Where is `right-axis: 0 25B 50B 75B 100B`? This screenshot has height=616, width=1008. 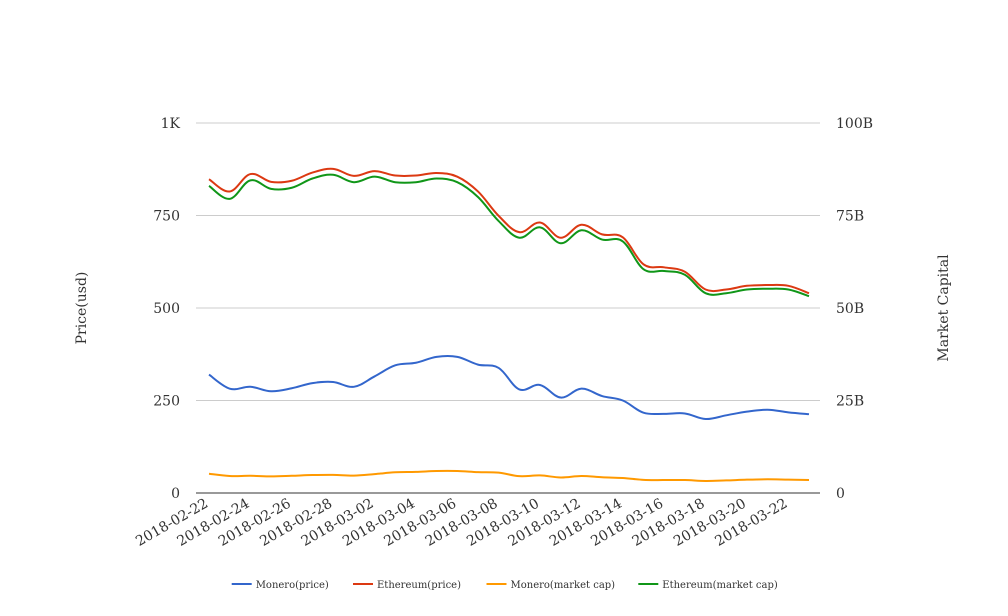
right-axis: 0 25B 50B 75B 100B is located at coordinates (854, 309).